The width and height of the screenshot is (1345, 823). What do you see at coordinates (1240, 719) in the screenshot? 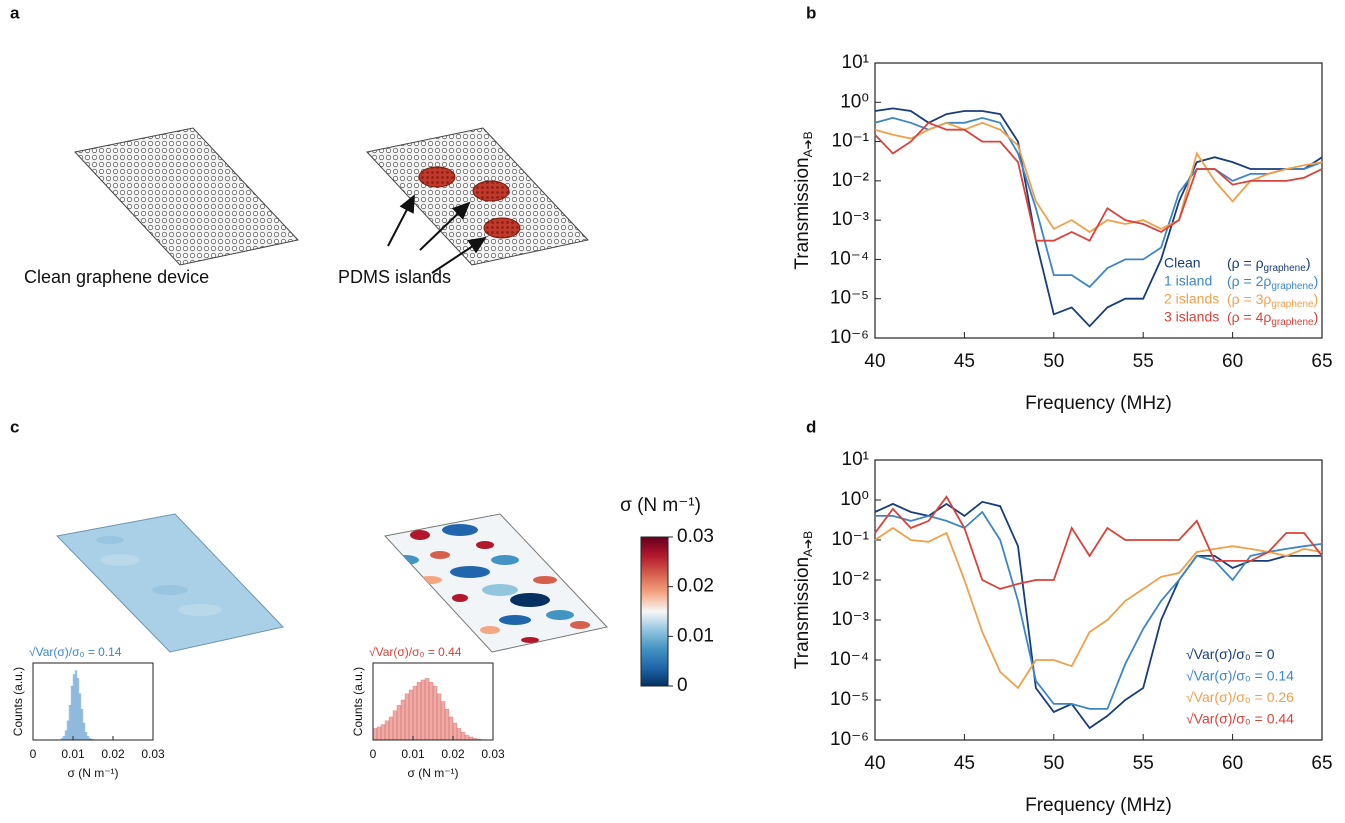
I see `legend-label: √Var(σ)/σ₀ = 0.44` at bounding box center [1240, 719].